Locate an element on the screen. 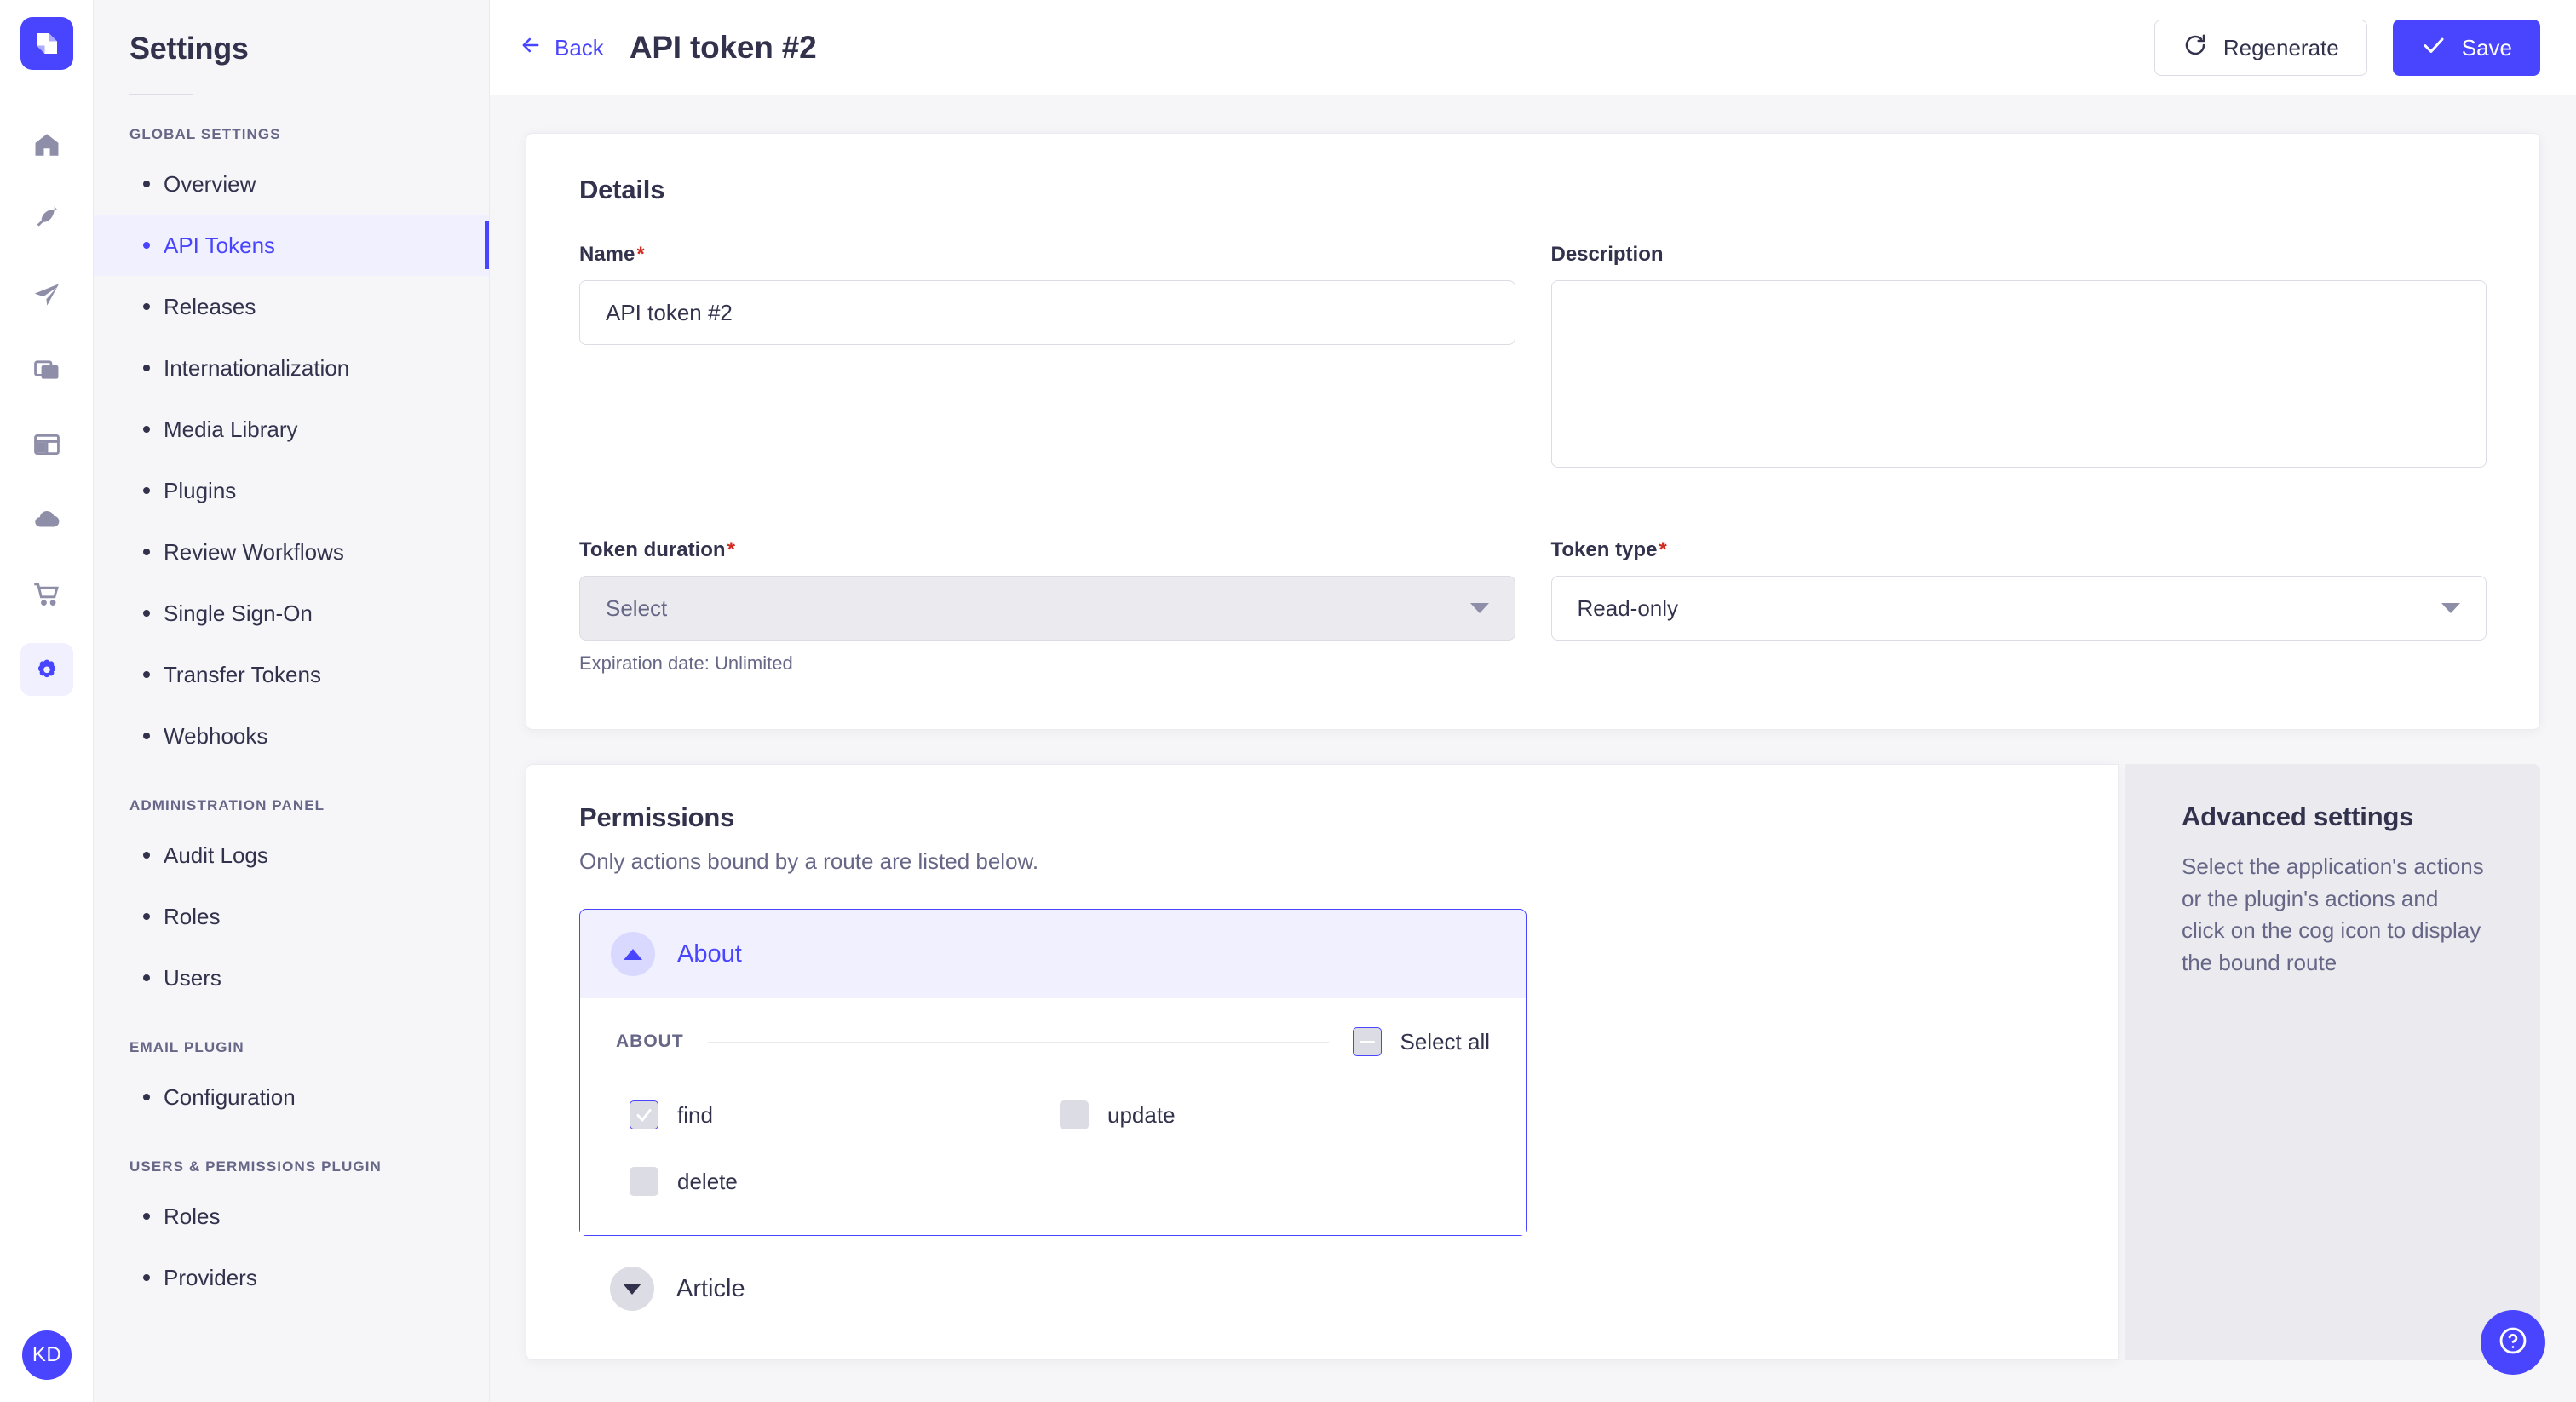 Image resolution: width=2576 pixels, height=1402 pixels. sidebar-item-label: Releases is located at coordinates (210, 306).